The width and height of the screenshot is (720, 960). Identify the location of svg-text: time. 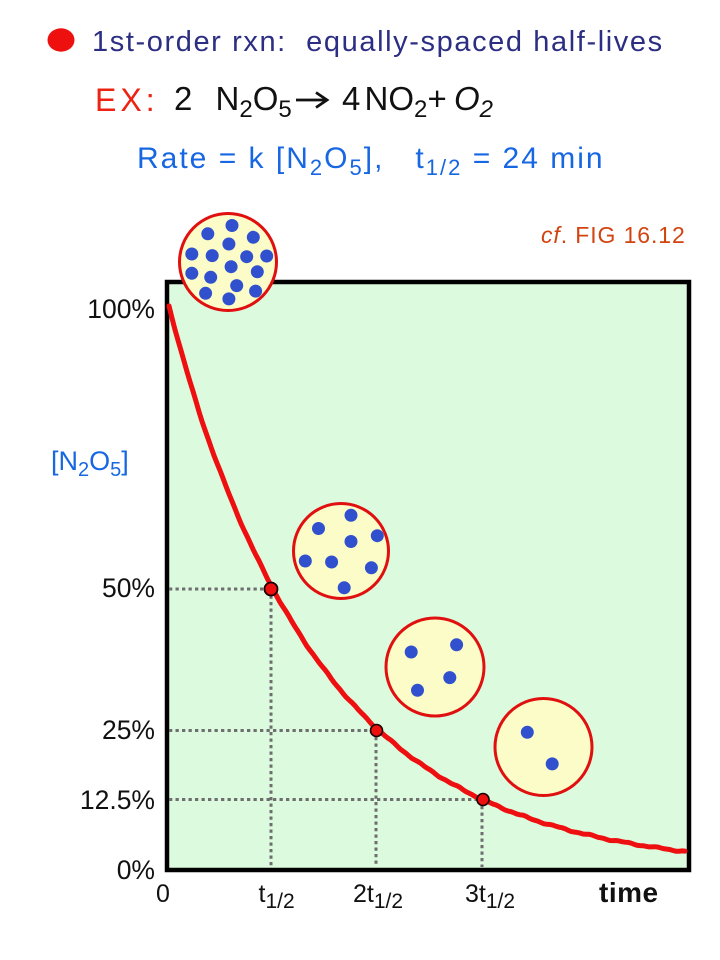
(629, 892).